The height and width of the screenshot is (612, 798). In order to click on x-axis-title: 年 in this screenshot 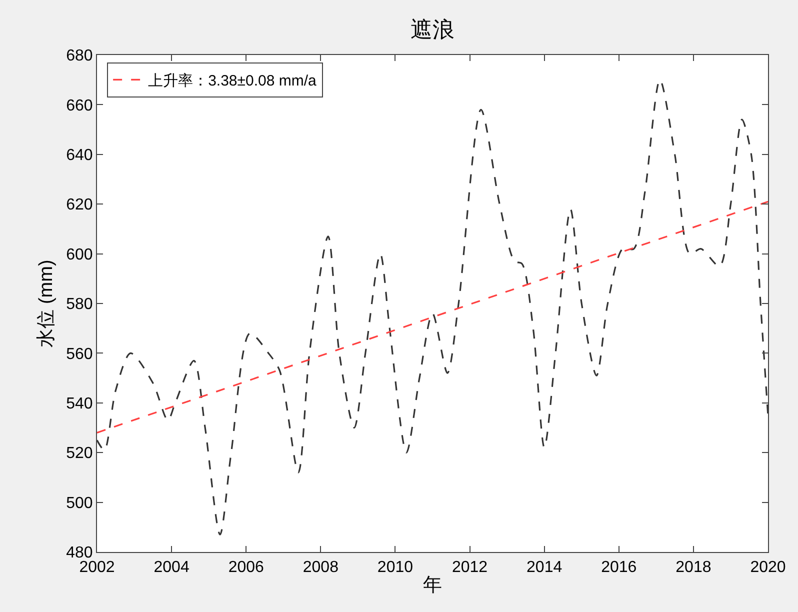, I will do `click(432, 585)`.